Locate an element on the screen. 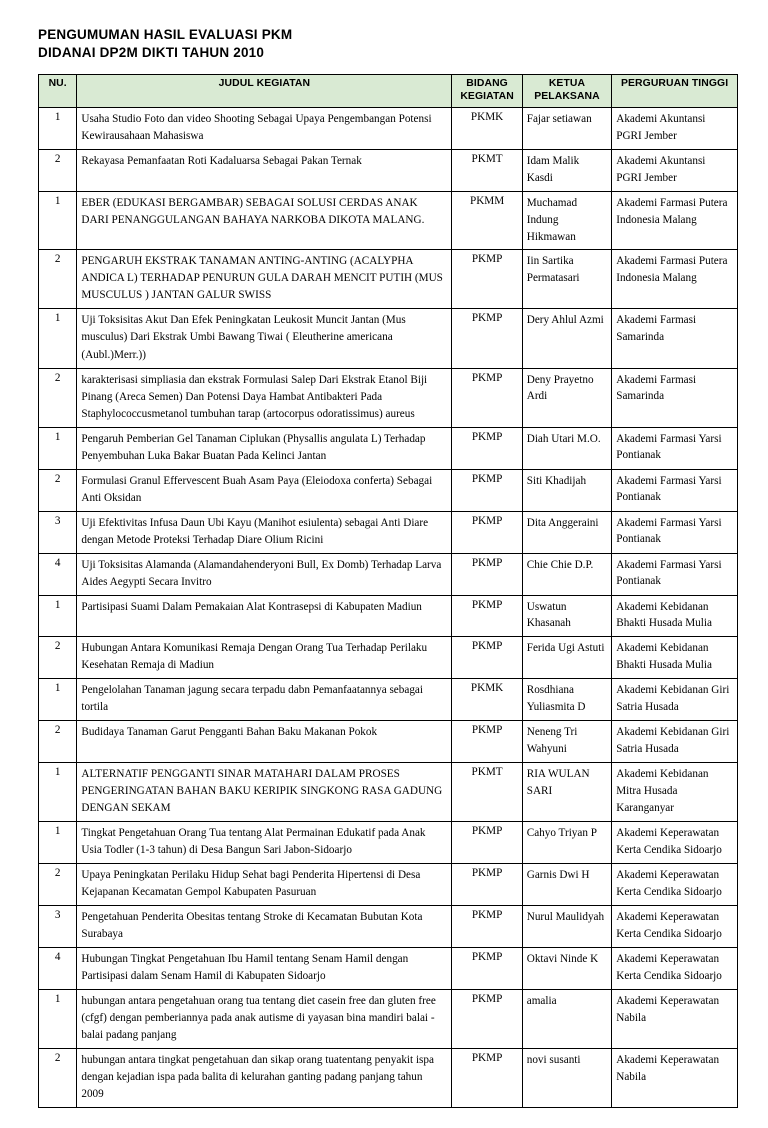 The height and width of the screenshot is (1128, 768). cell-ketua-pelaksana: Dita Anggeraini is located at coordinates (567, 532).